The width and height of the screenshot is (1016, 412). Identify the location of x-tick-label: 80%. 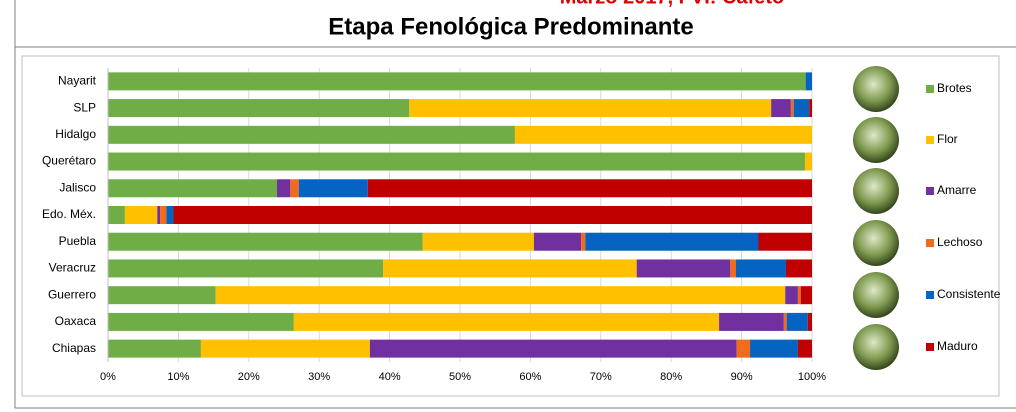
(671, 377).